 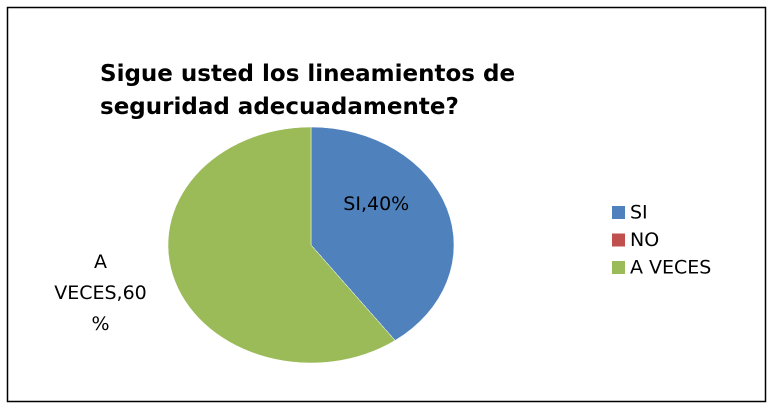 I want to click on pie-slice, so click(x=382, y=233).